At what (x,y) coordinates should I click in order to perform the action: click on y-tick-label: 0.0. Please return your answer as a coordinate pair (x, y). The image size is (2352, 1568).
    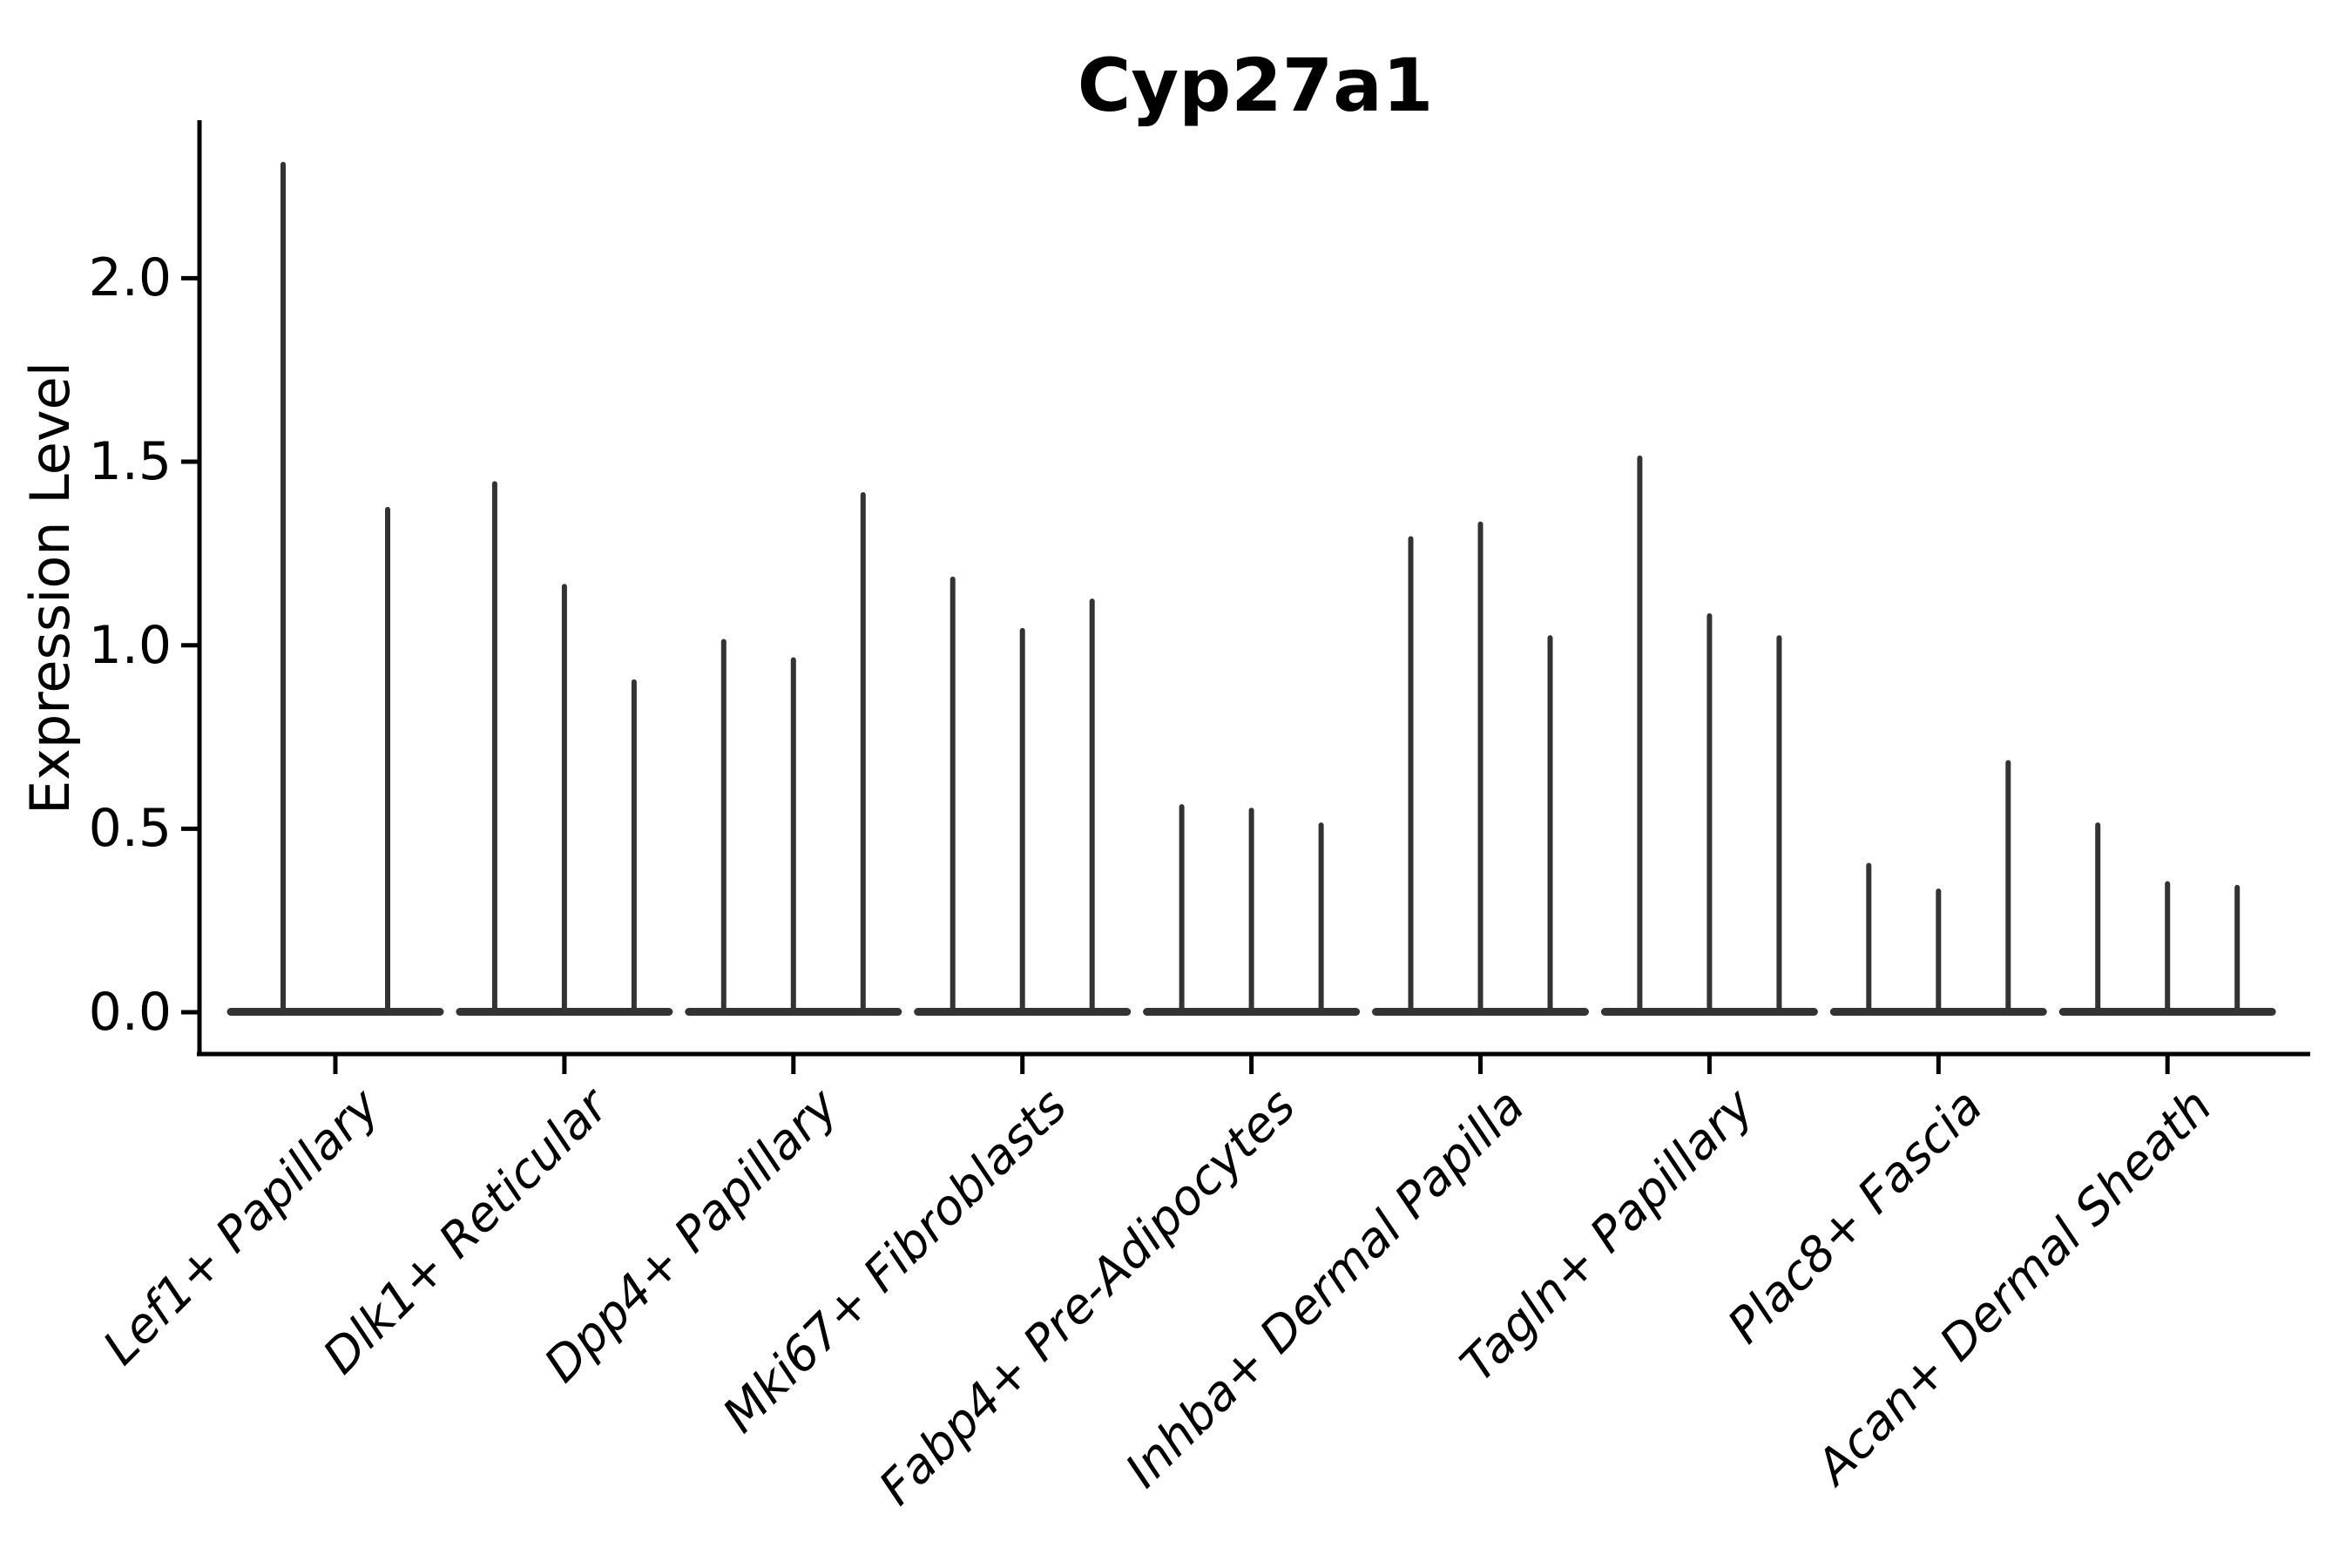
    Looking at the image, I should click on (130, 1013).